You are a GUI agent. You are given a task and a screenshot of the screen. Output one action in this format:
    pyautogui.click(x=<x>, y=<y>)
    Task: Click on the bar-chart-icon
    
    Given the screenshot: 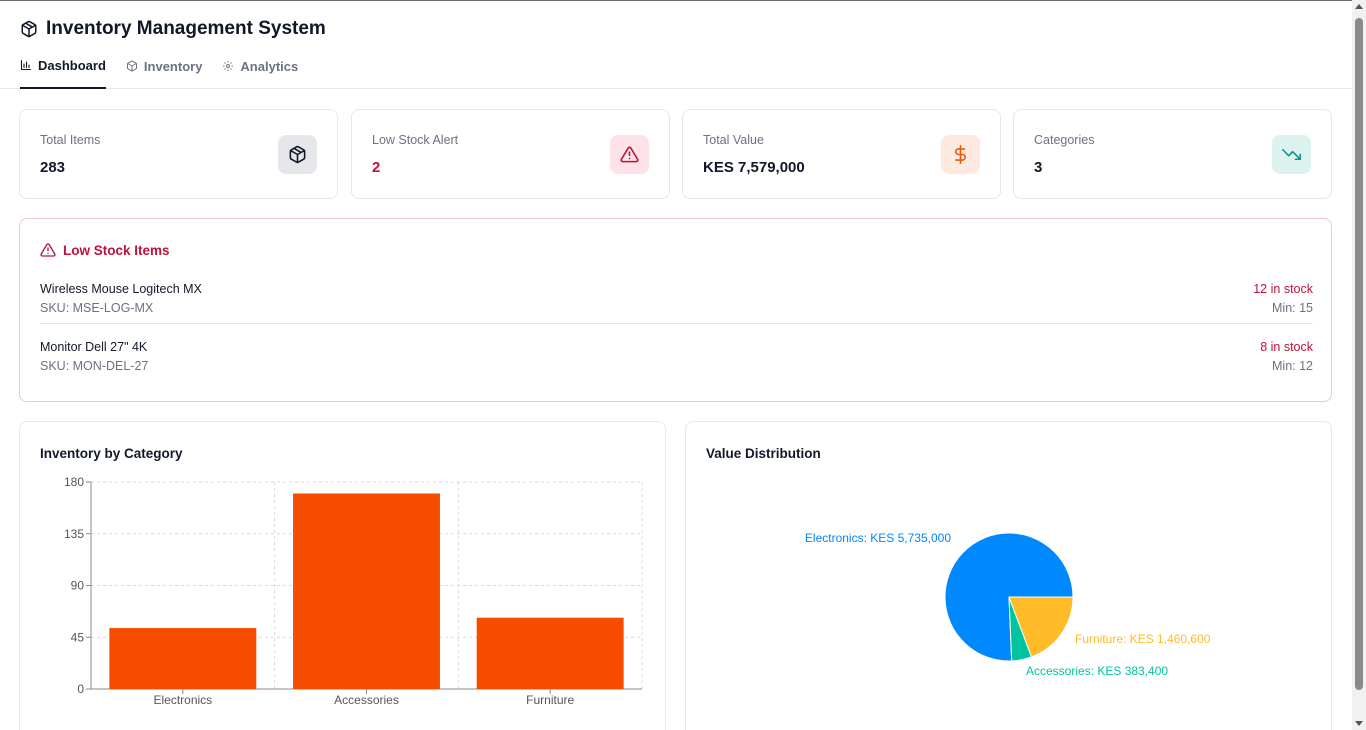 What is the action you would take?
    pyautogui.click(x=26, y=65)
    